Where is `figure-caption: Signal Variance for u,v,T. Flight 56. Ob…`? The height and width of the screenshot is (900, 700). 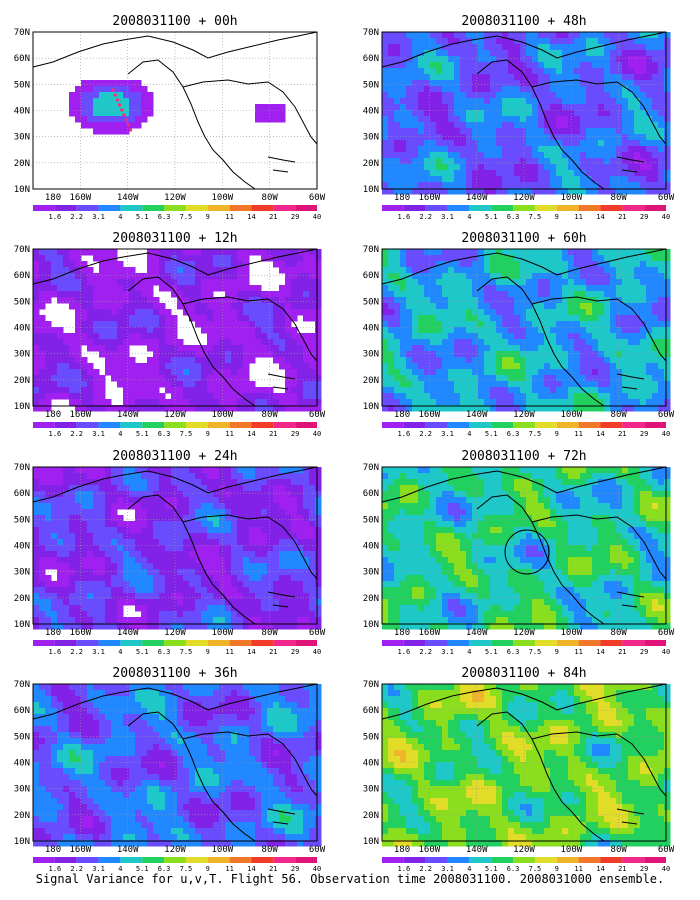
figure-caption: Signal Variance for u,v,T. Flight 56. Ob… is located at coordinates (350, 879).